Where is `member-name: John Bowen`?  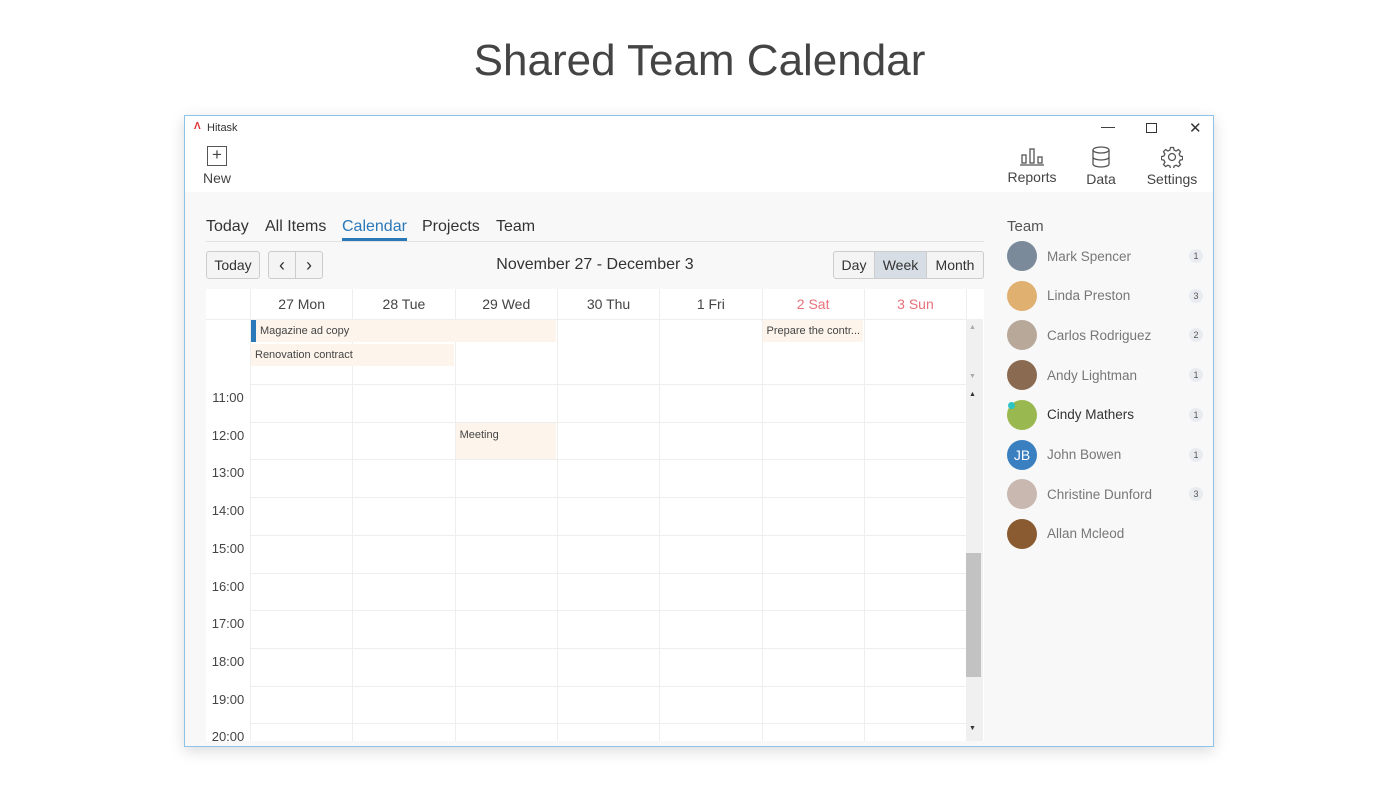 member-name: John Bowen is located at coordinates (1084, 454).